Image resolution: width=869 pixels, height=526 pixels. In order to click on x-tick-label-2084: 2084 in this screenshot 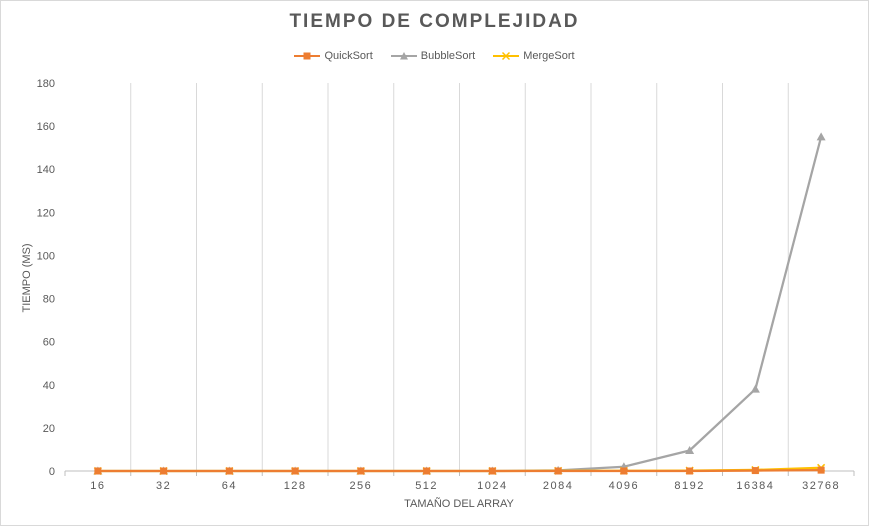, I will do `click(558, 486)`.